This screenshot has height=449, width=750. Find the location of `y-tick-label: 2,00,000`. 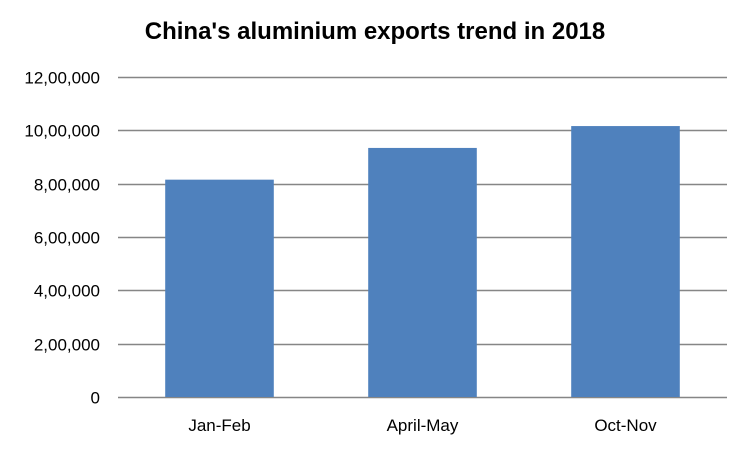

y-tick-label: 2,00,000 is located at coordinates (67, 345).